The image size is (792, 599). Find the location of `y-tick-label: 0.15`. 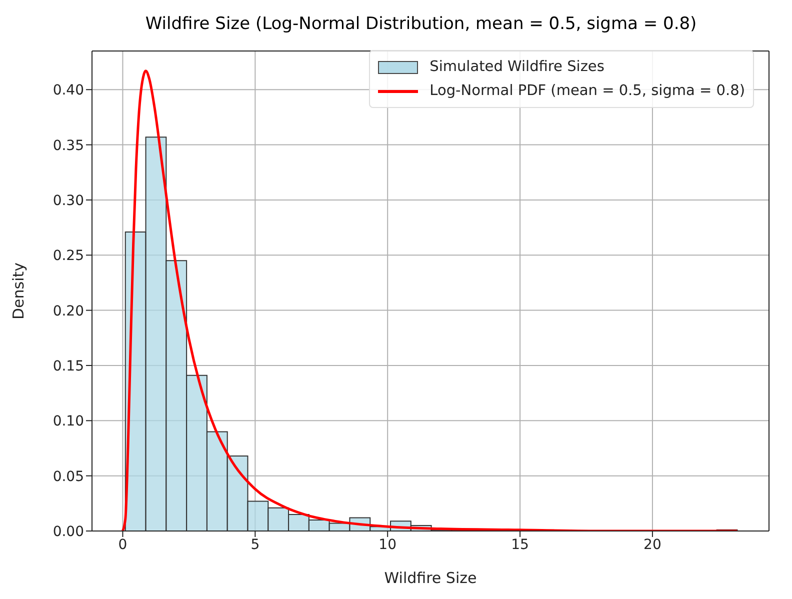

y-tick-label: 0.15 is located at coordinates (68, 366).